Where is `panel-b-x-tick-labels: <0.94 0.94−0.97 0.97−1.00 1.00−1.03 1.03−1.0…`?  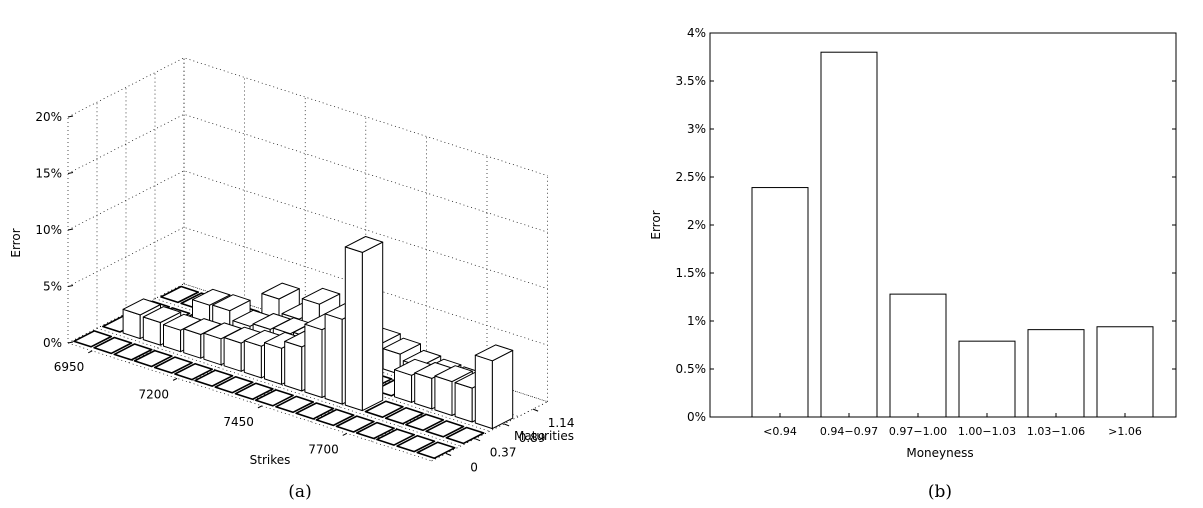 panel-b-x-tick-labels: <0.94 0.94−0.97 0.97−1.00 1.00−1.03 1.03−1.0… is located at coordinates (952, 425).